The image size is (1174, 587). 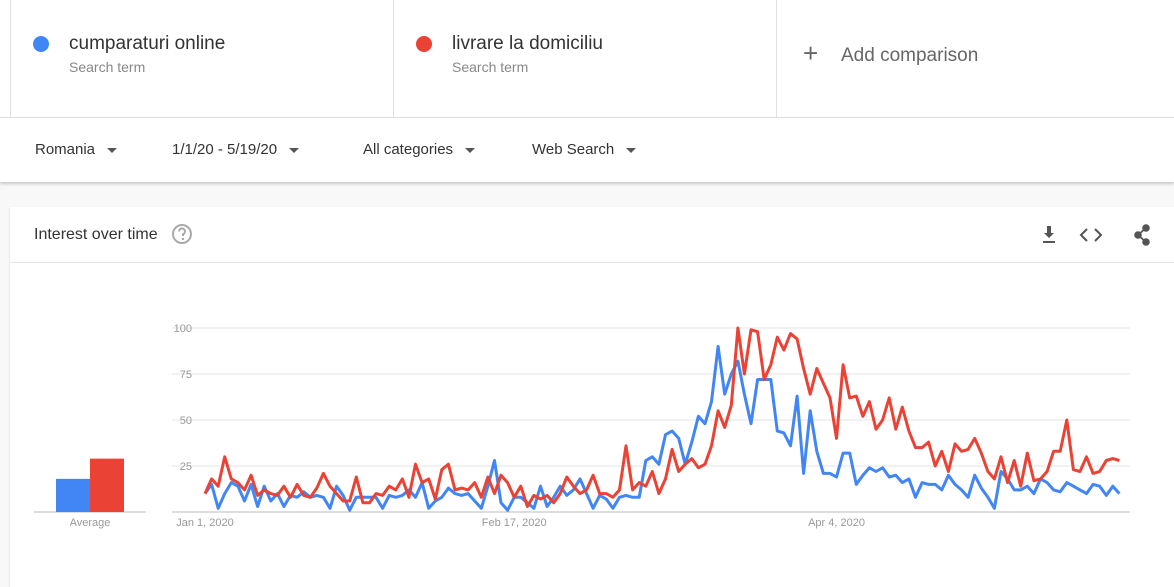 I want to click on add-comparison: Add comparison, so click(x=910, y=55).